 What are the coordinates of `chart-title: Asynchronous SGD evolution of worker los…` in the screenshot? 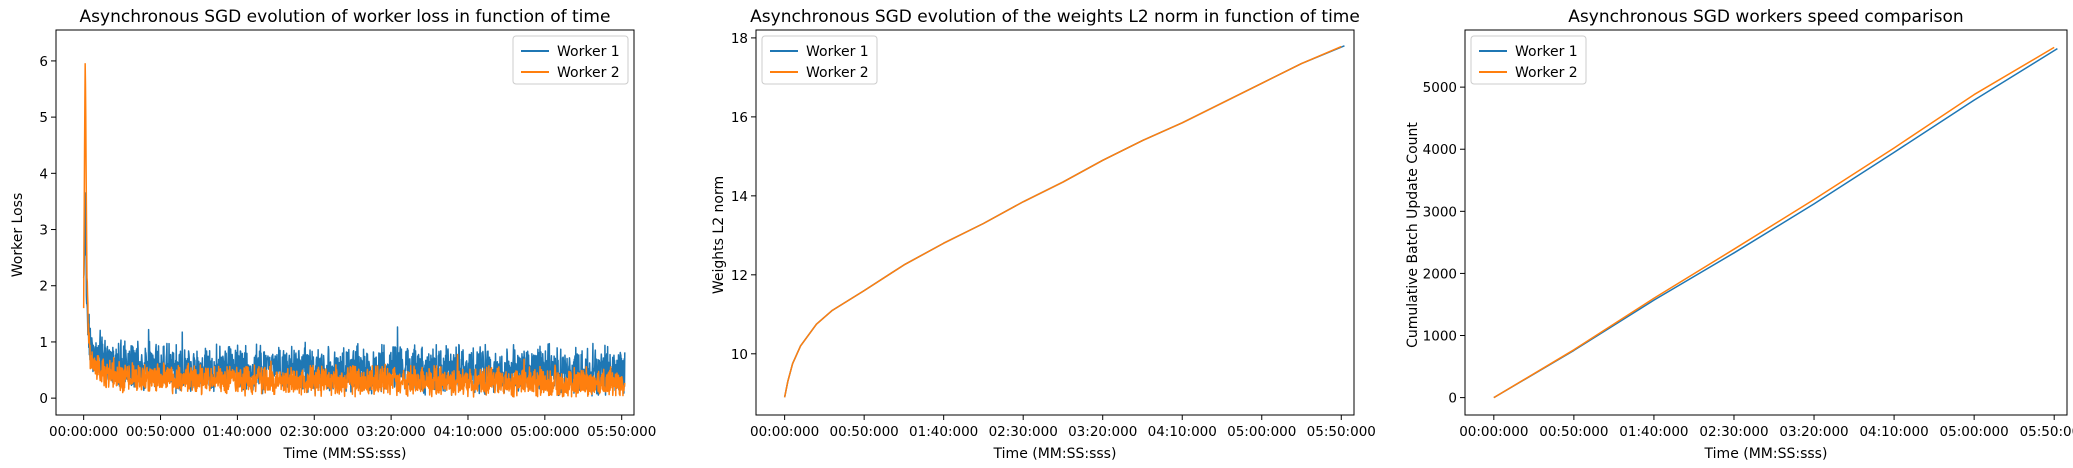 It's located at (345, 17).